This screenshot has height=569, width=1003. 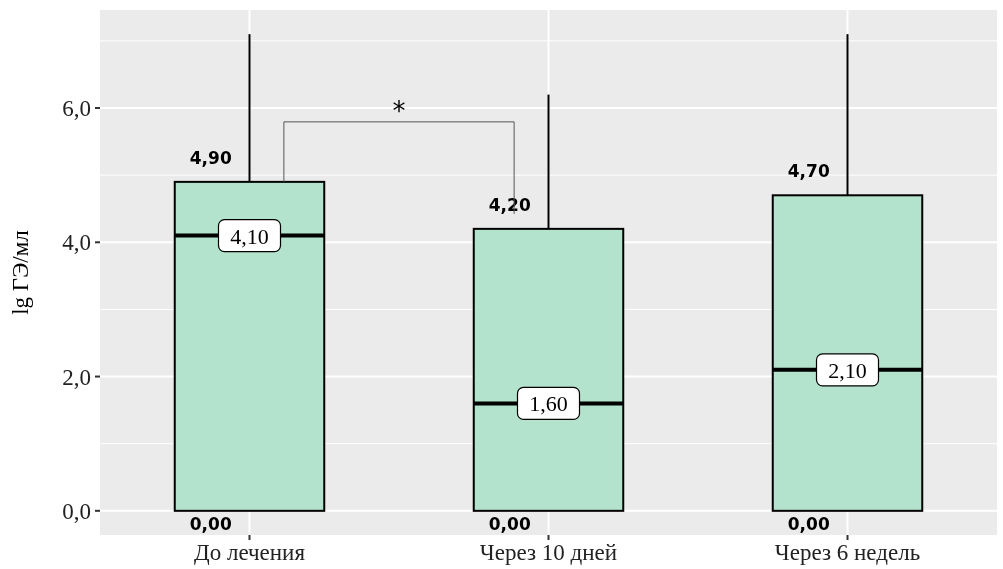 I want to click on annotation: 4,70, so click(x=808, y=171).